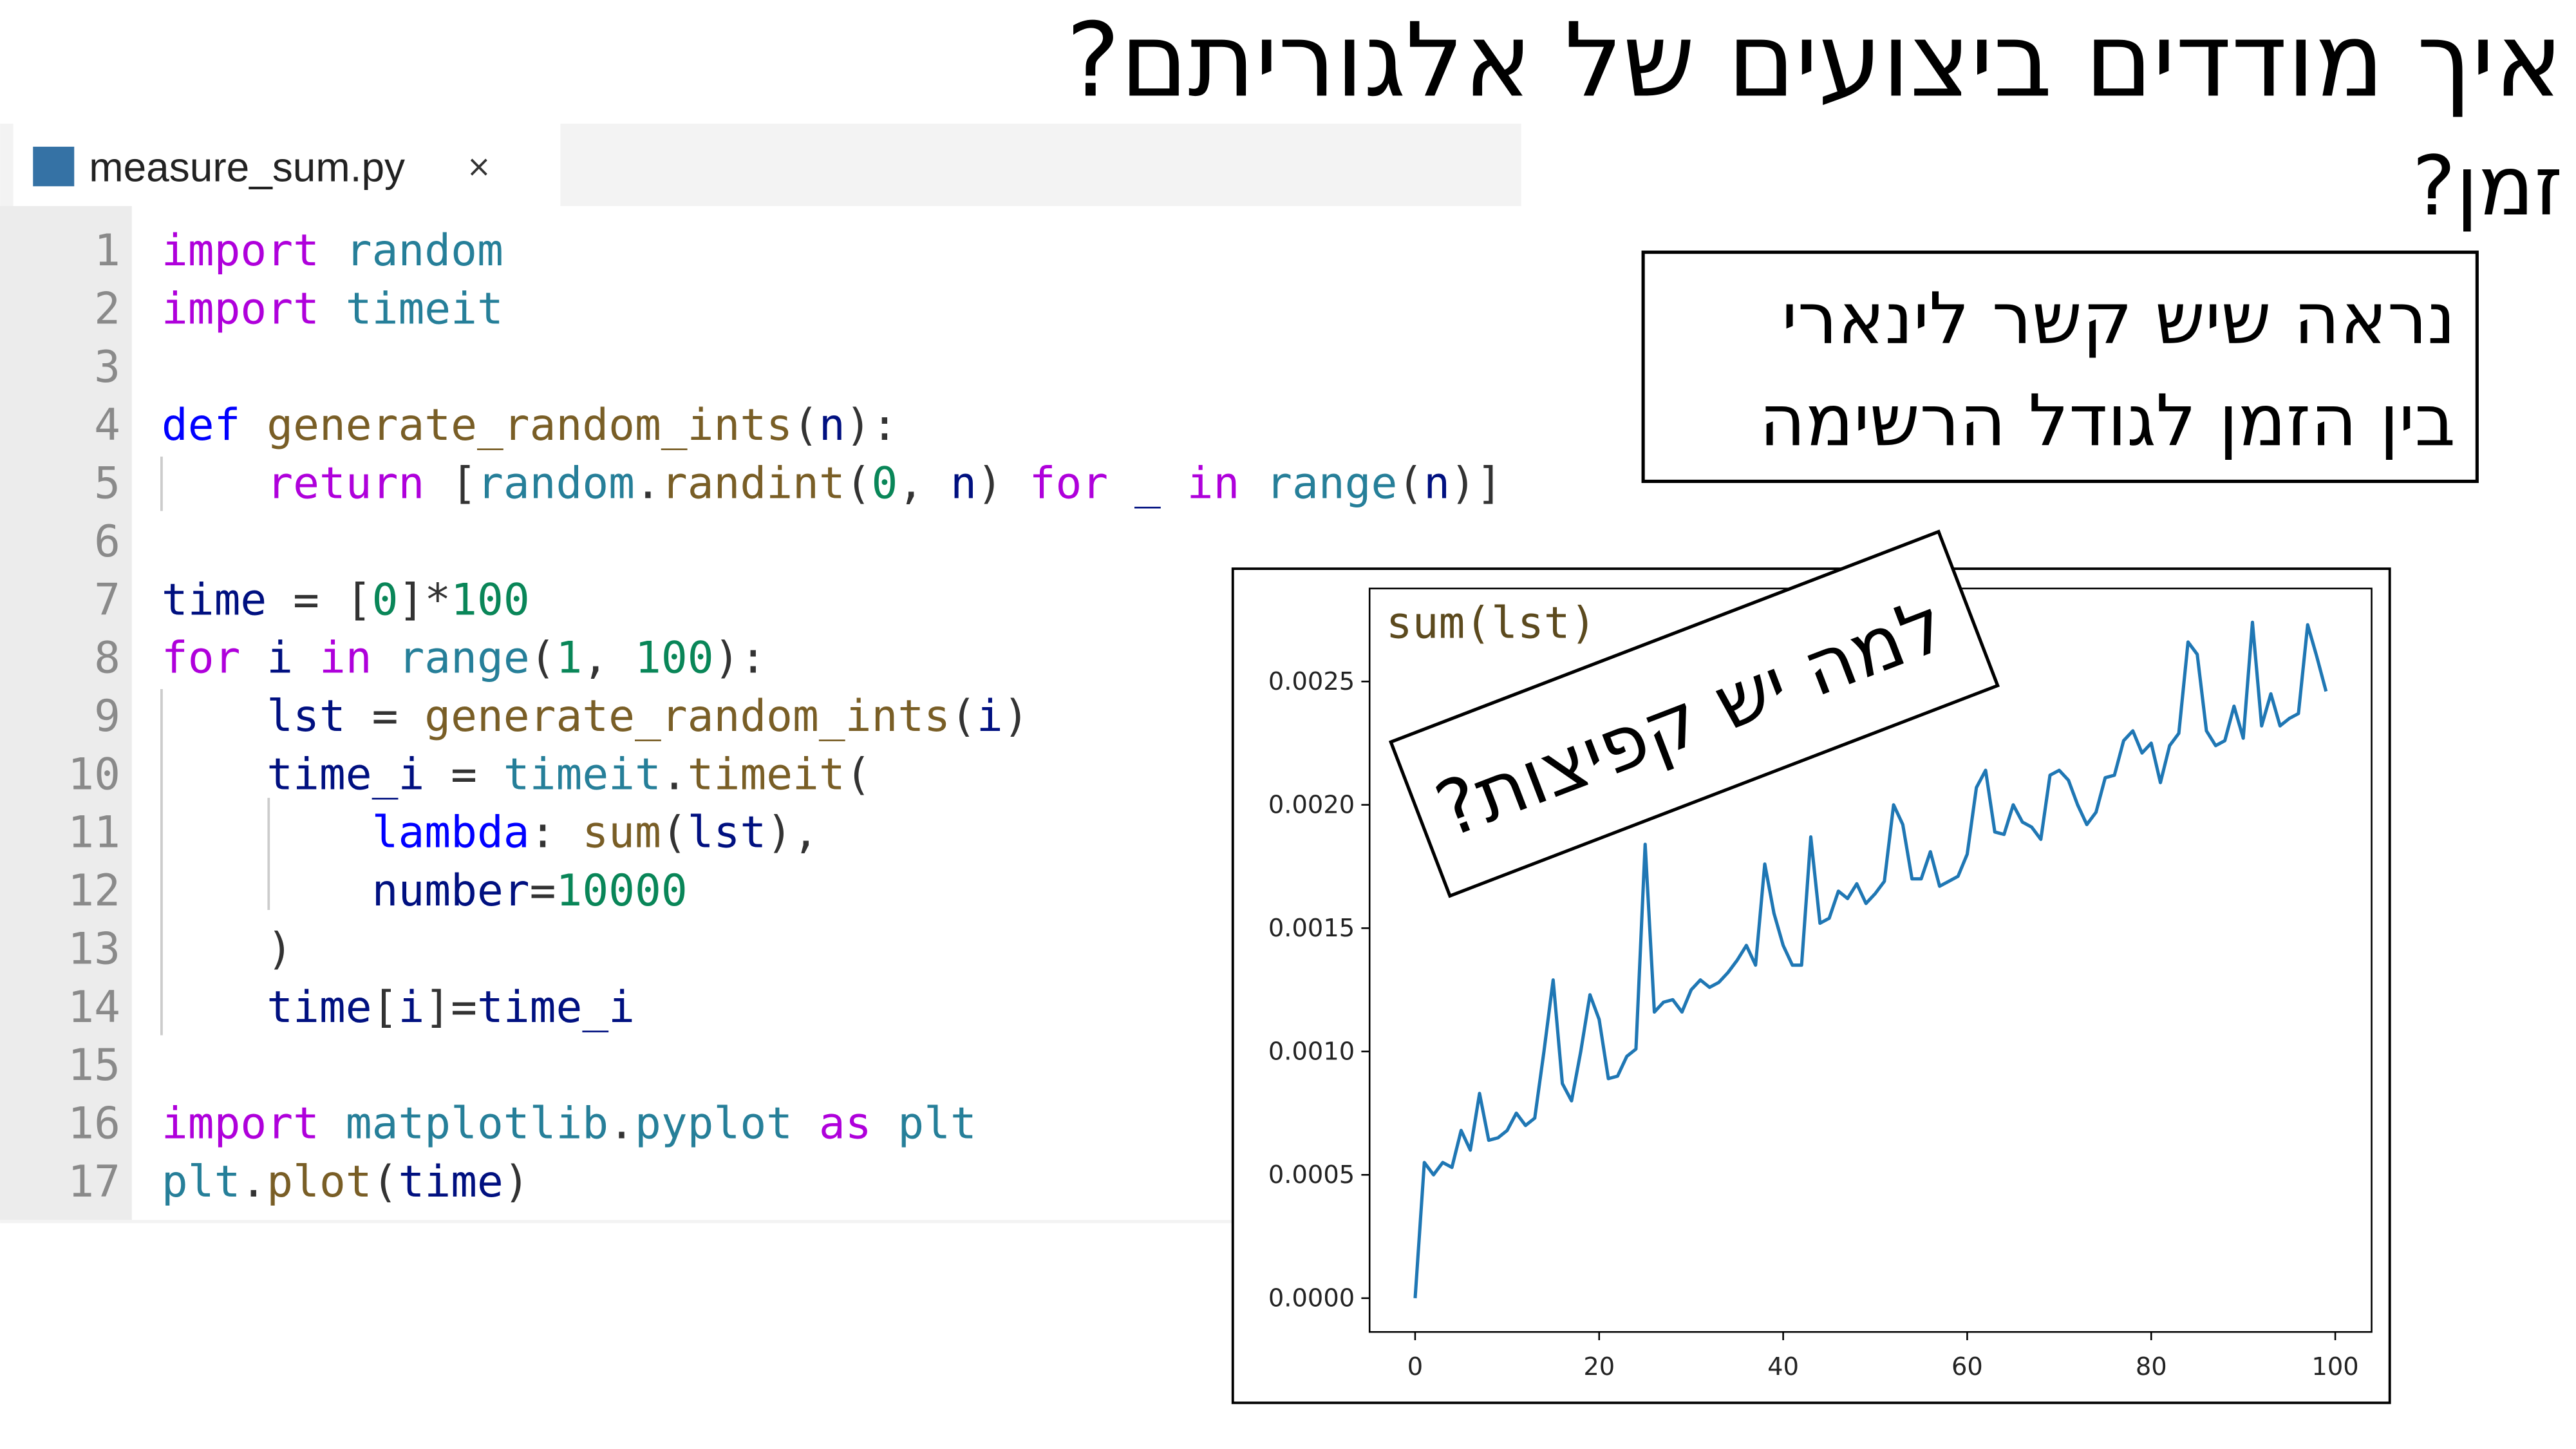  I want to click on code-token: 10000, so click(621, 890).